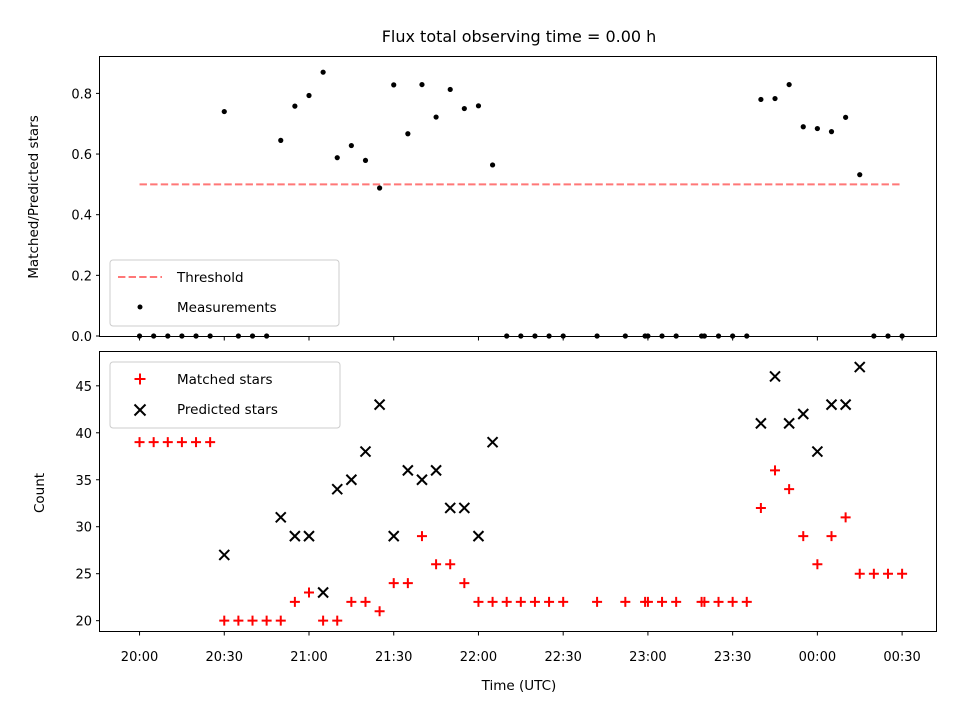 Image resolution: width=960 pixels, height=720 pixels. I want to click on top-y-tick-label: 0.6, so click(81, 155).